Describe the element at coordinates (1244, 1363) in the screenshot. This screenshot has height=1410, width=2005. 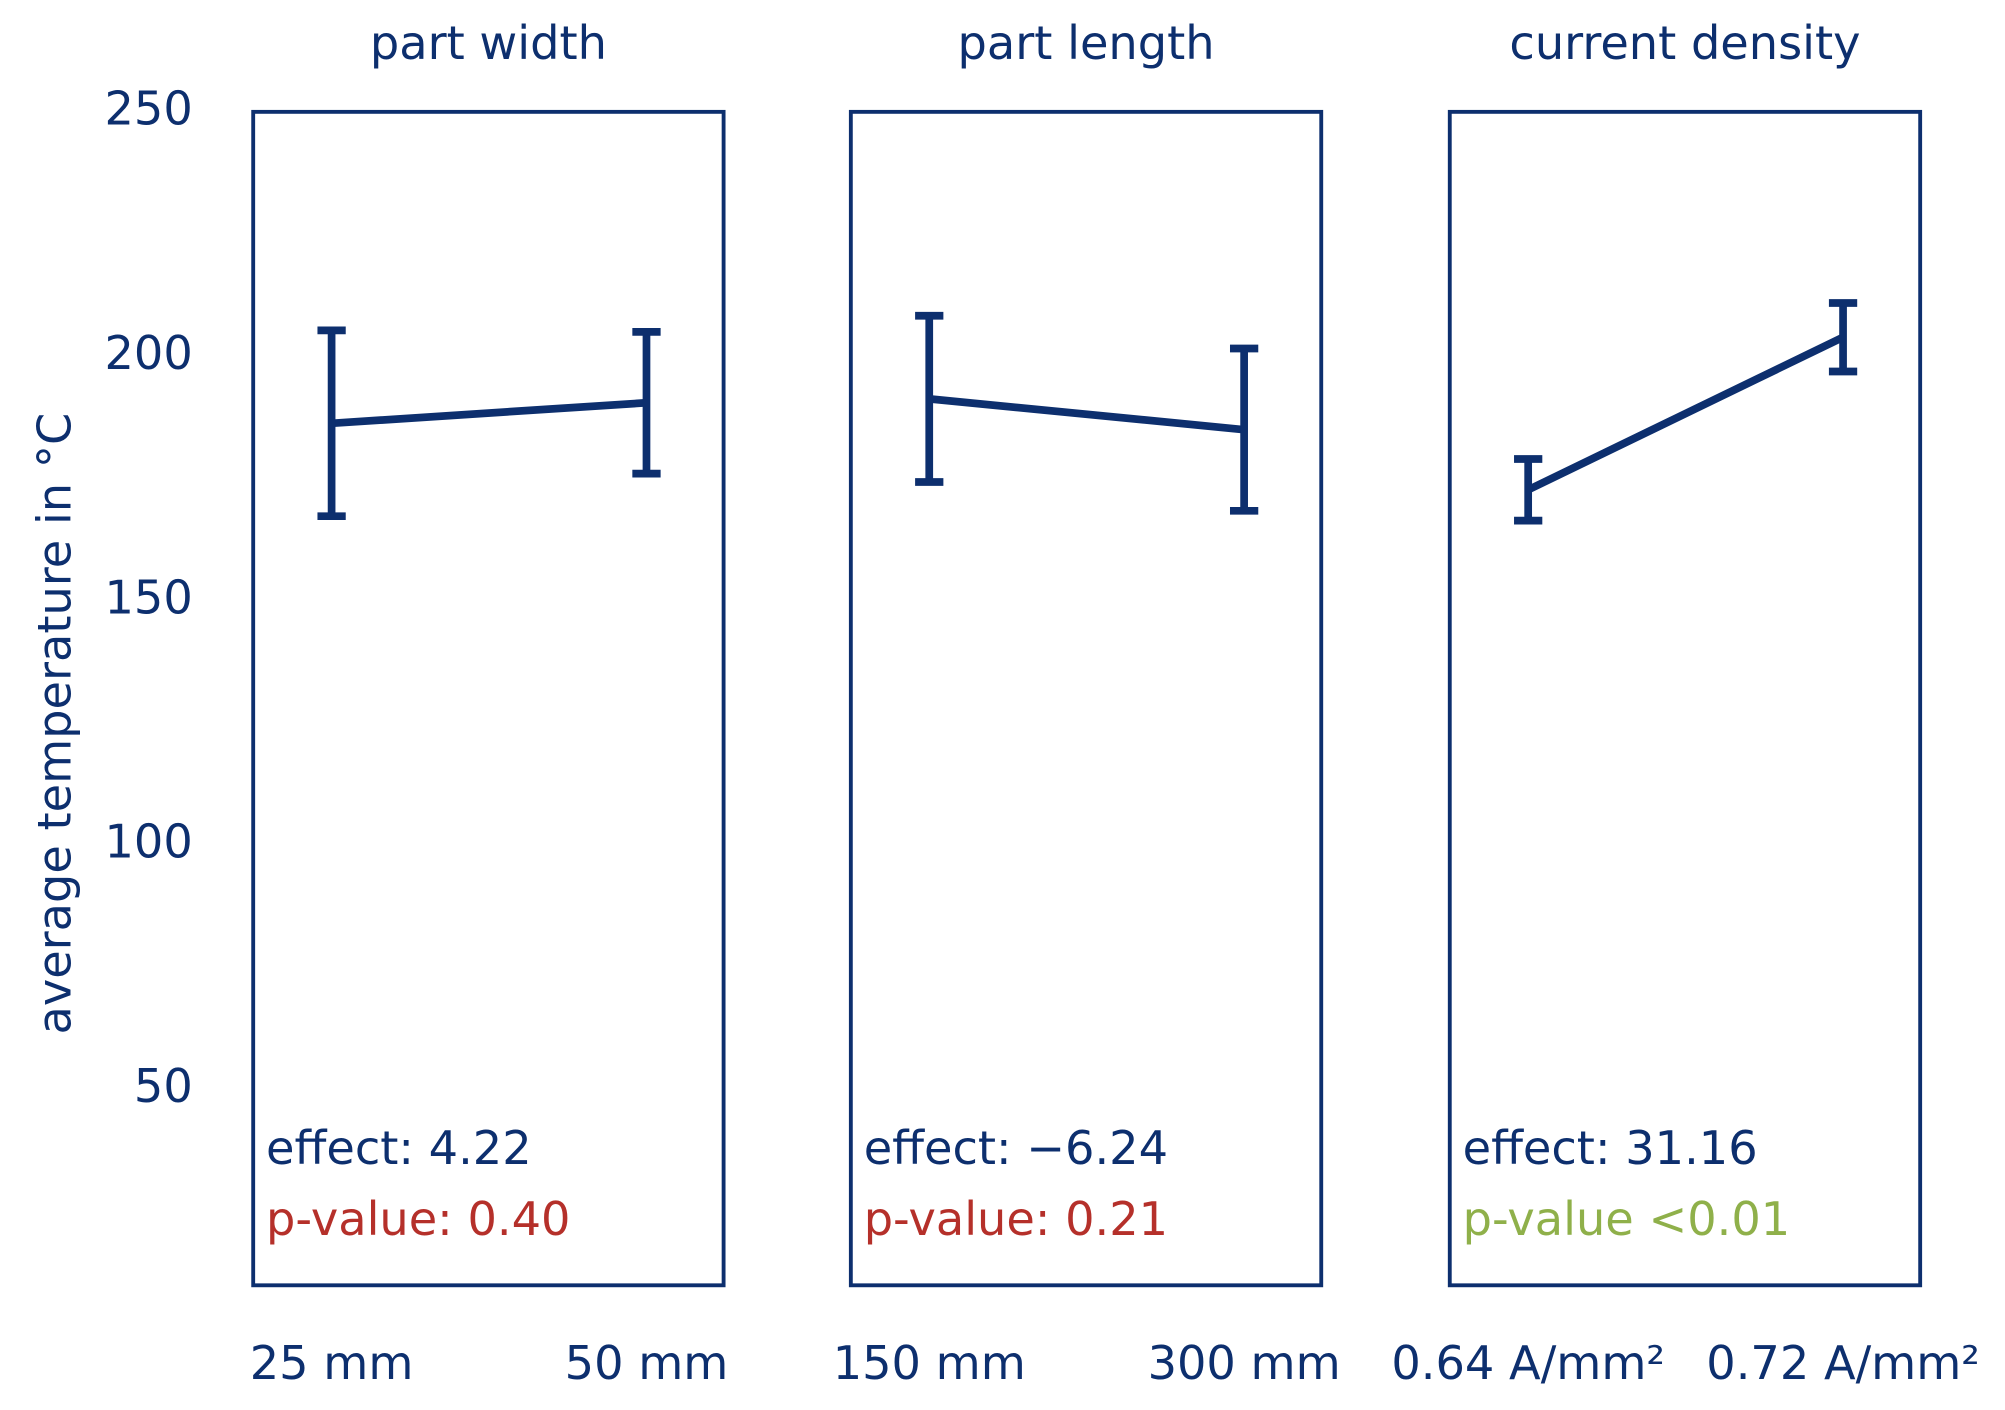
I see `x-tick-label: 300 mm` at that location.